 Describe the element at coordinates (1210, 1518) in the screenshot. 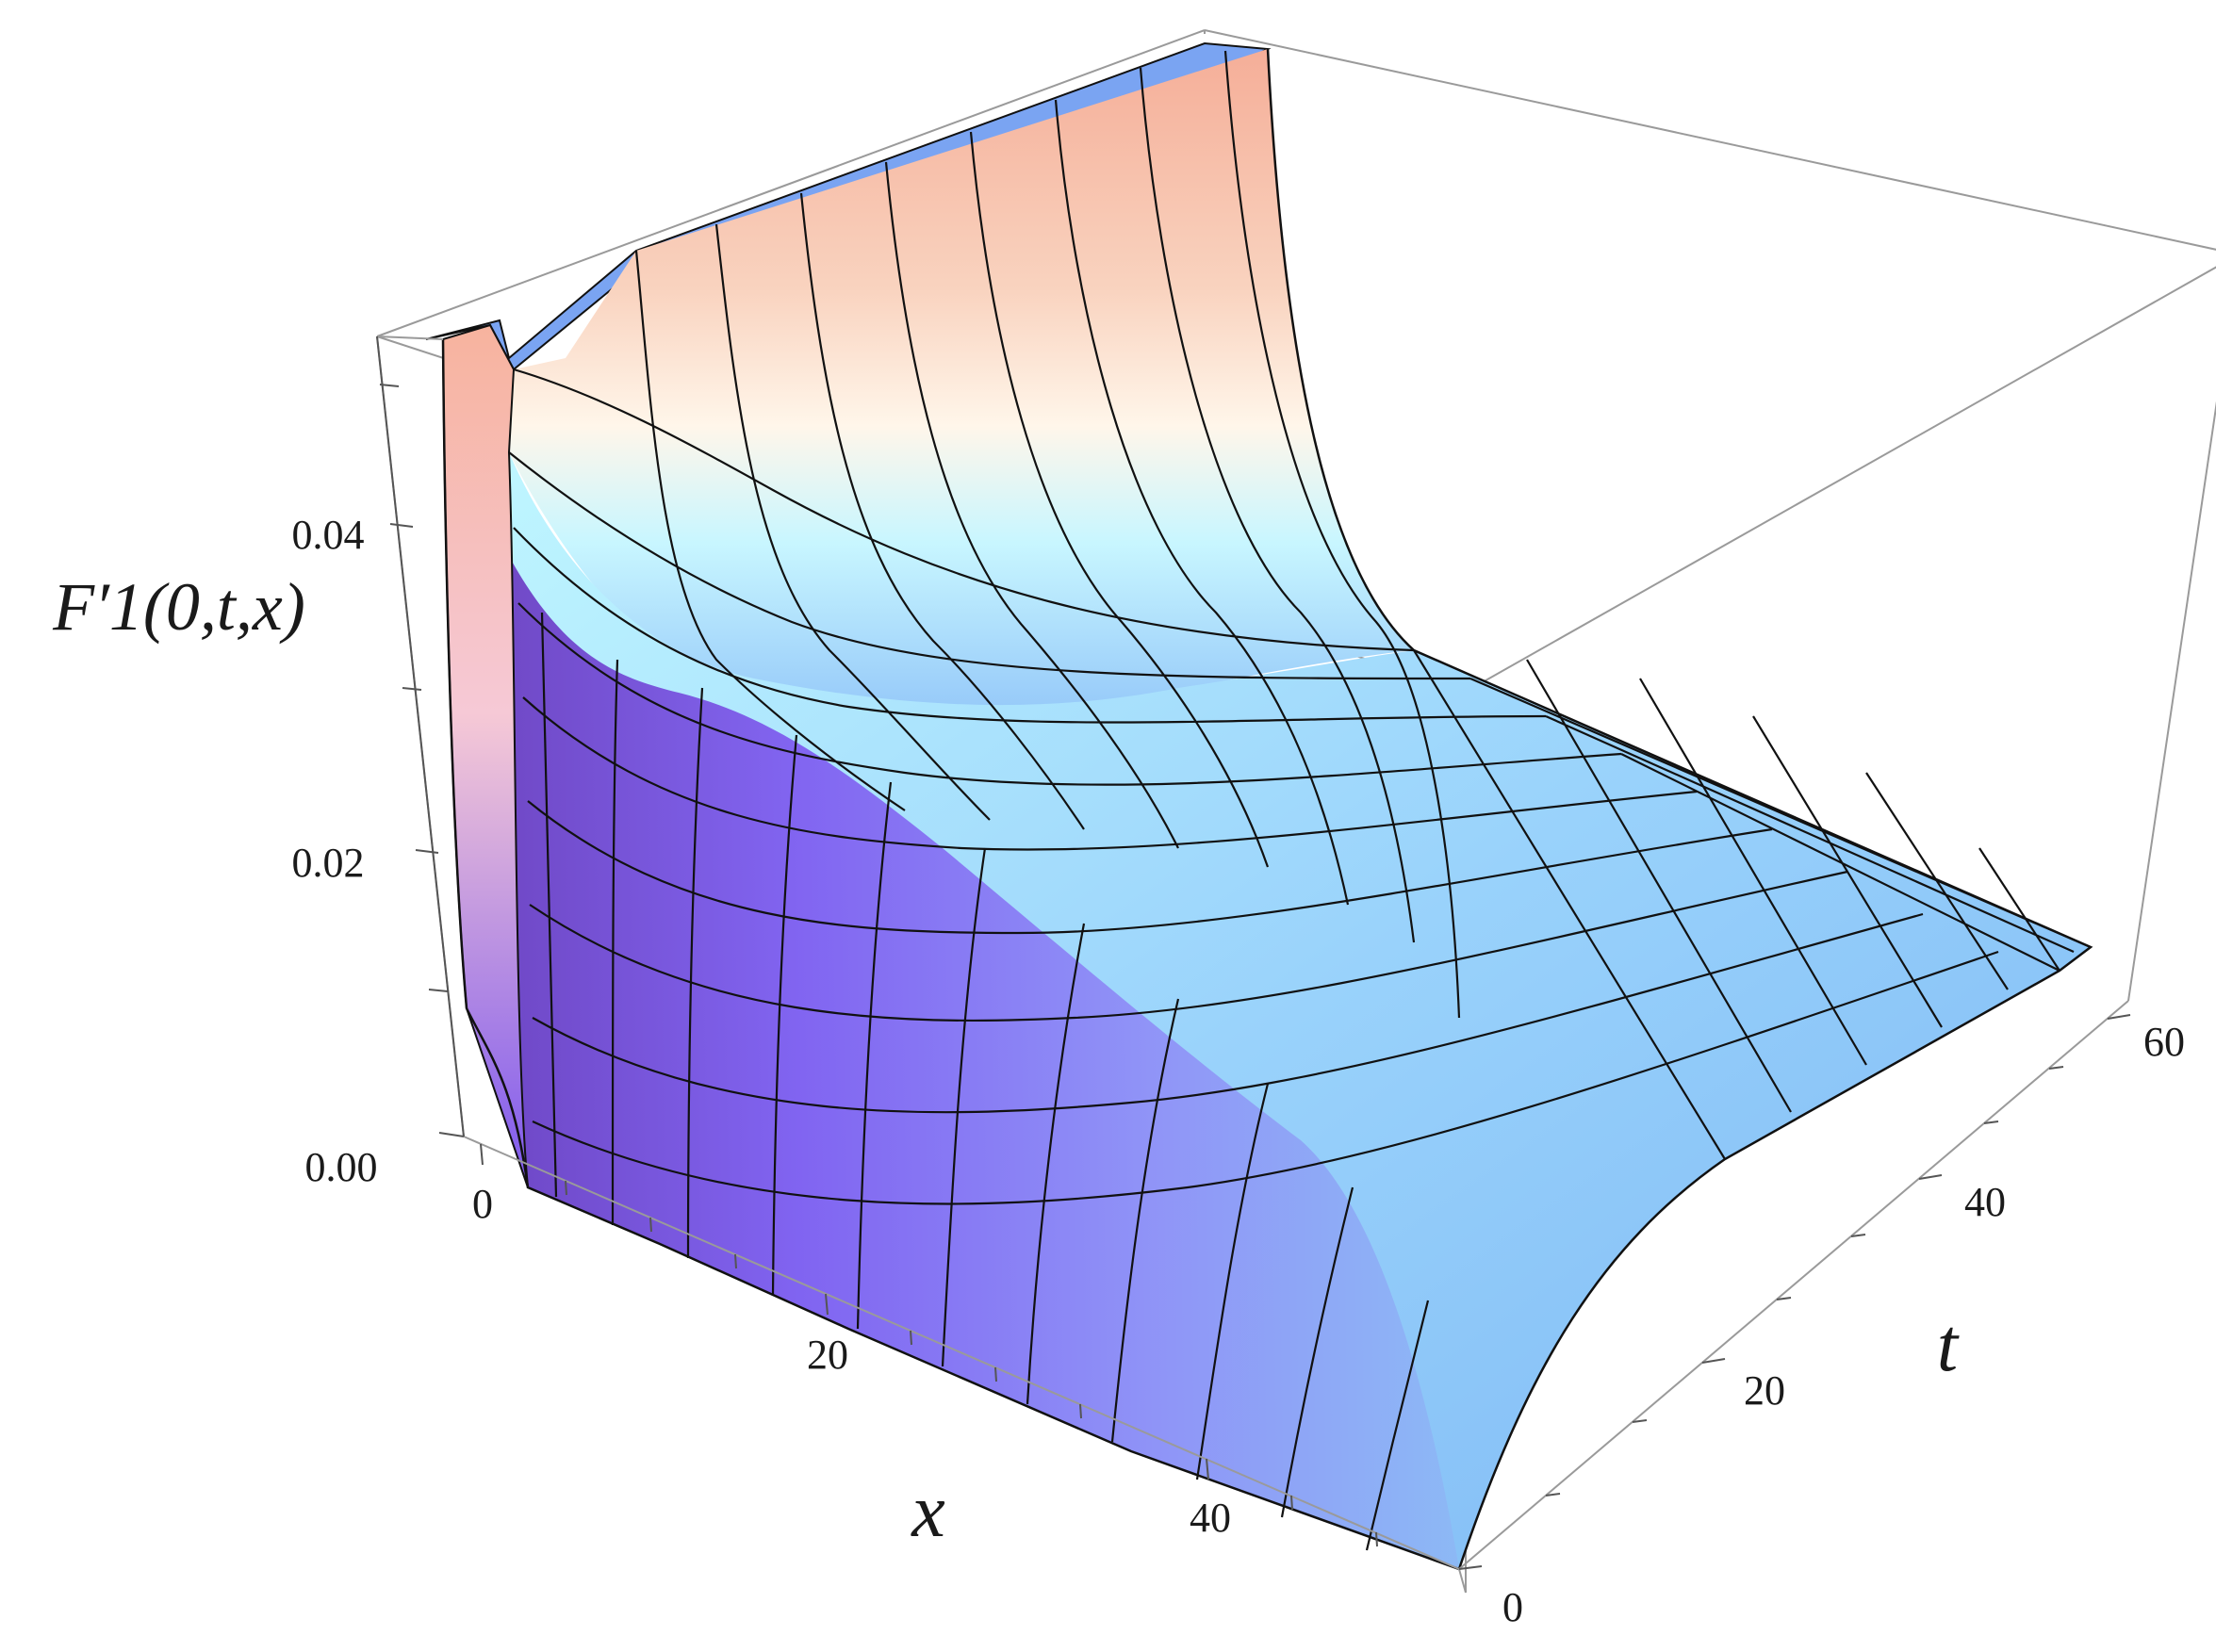

I see `x-tick-2: 40` at that location.